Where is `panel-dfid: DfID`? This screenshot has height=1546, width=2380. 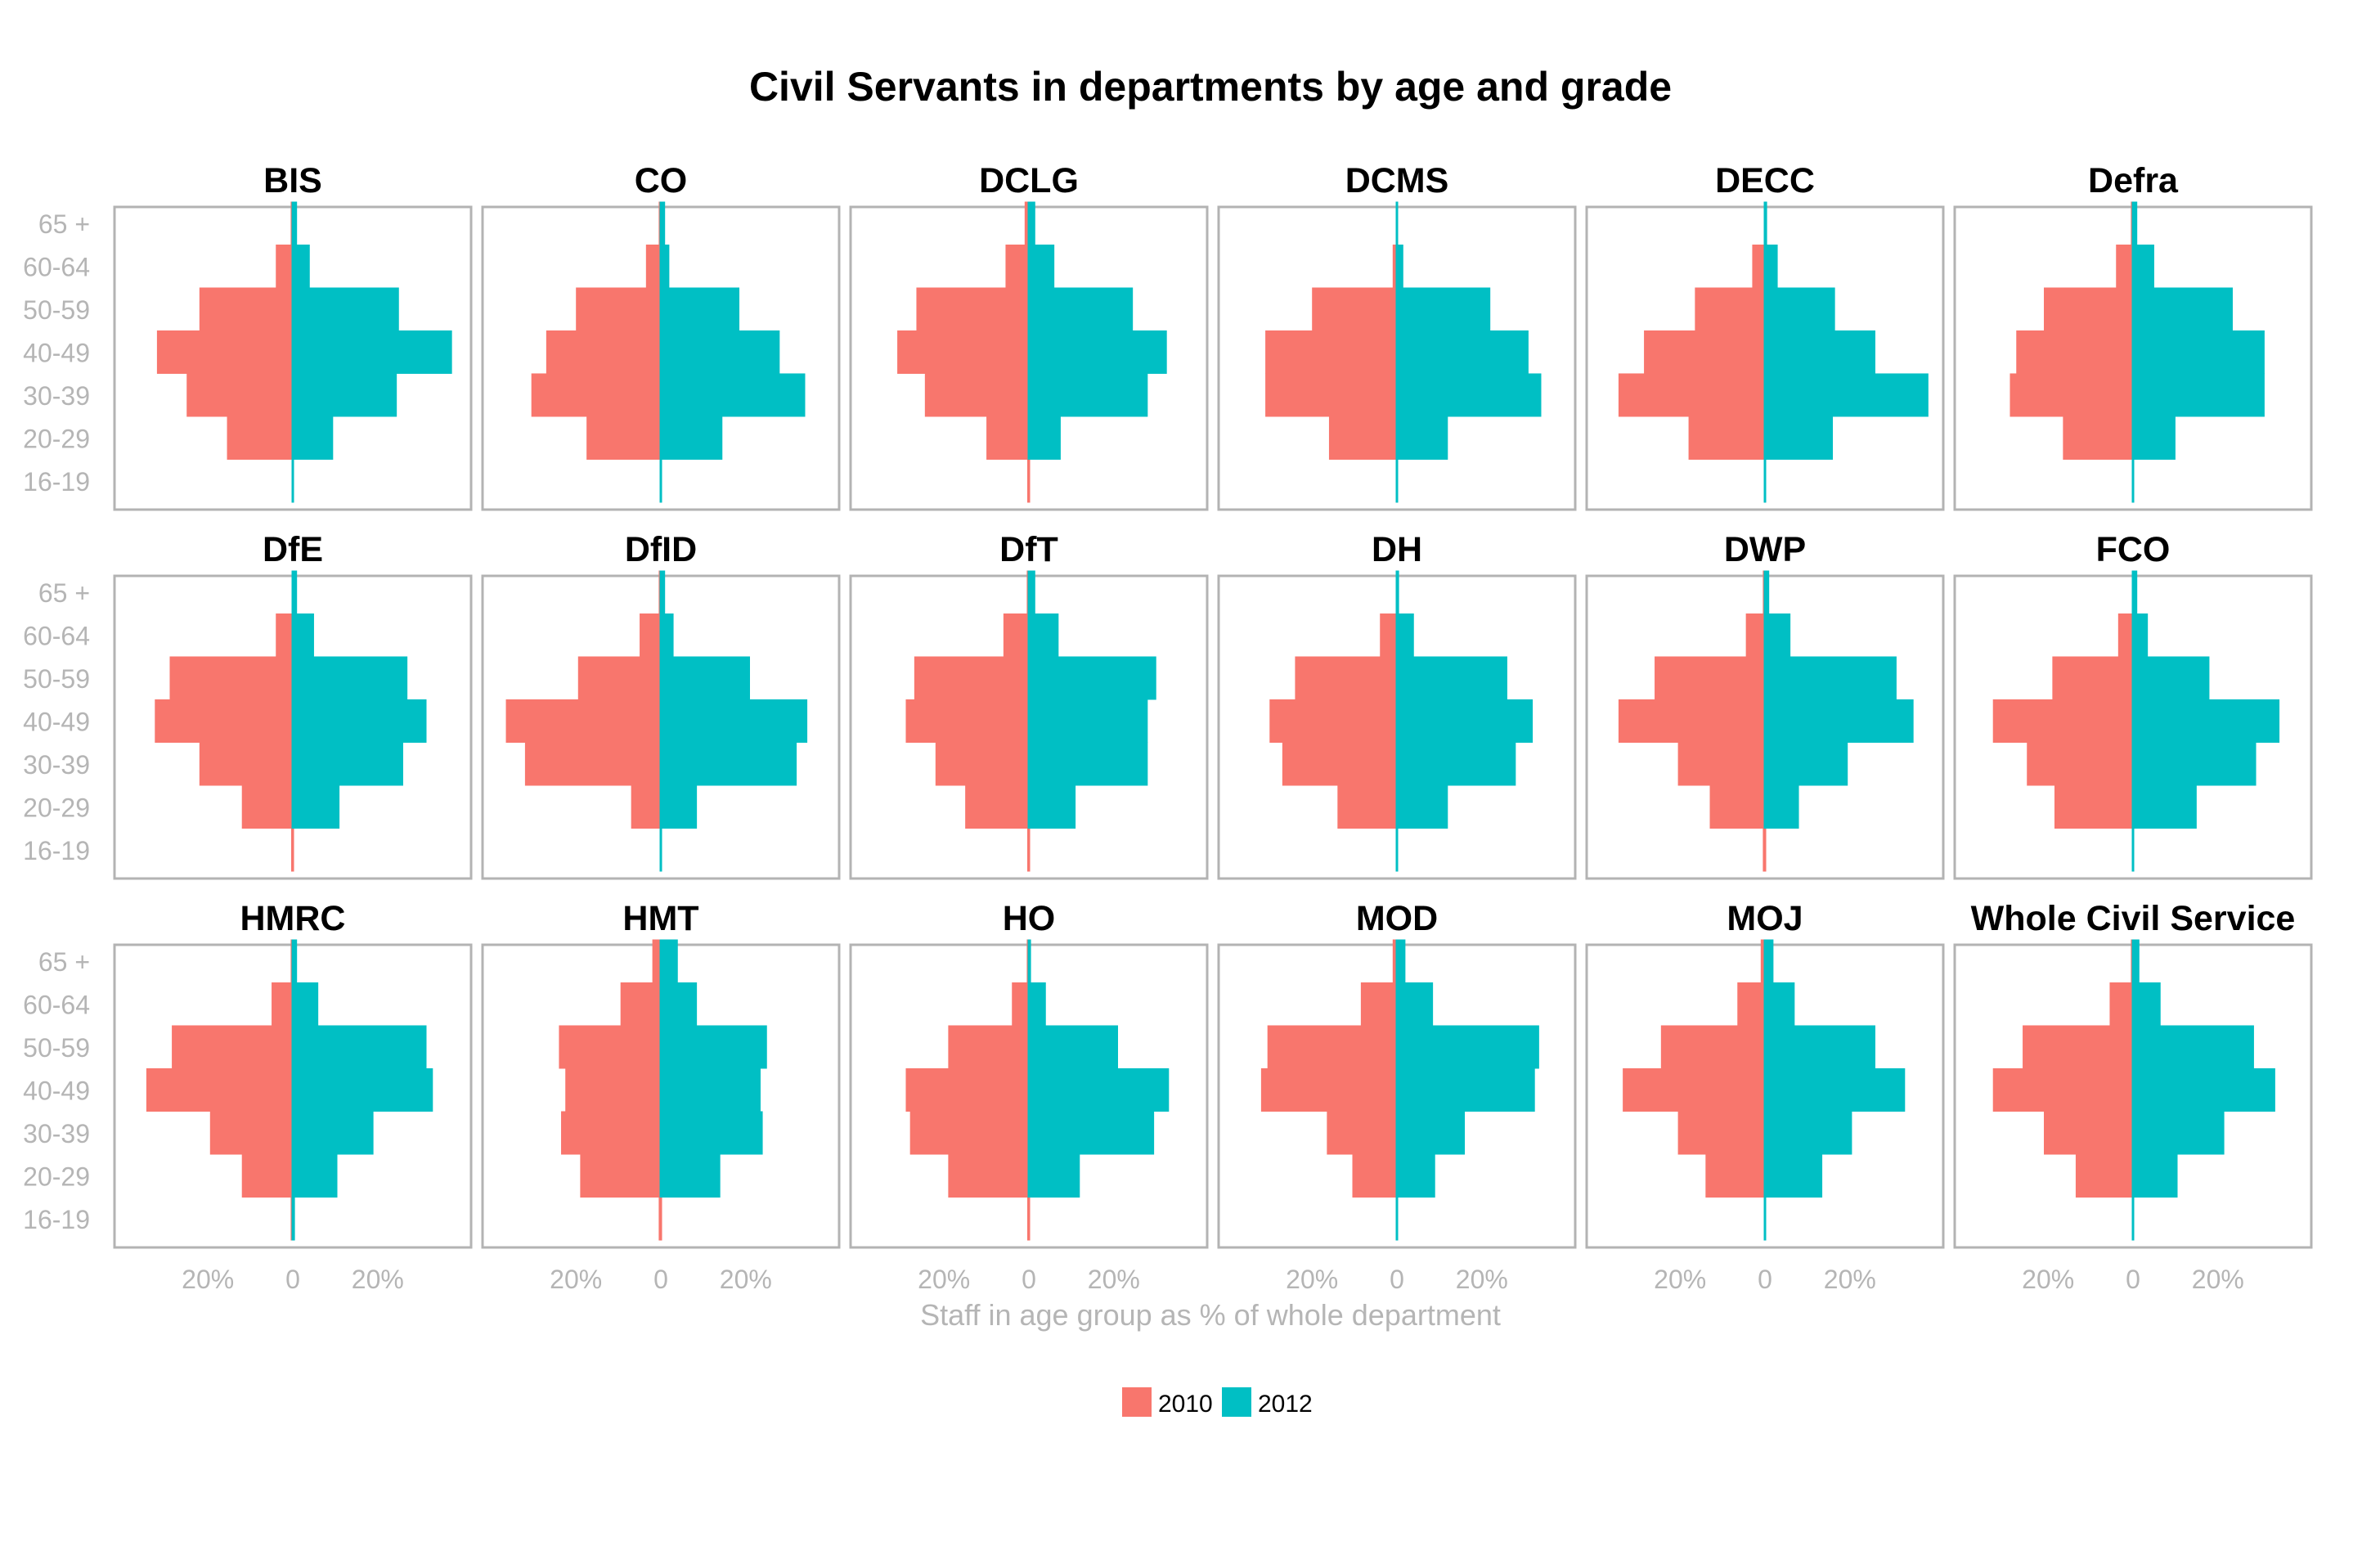 panel-dfid: DfID is located at coordinates (661, 705).